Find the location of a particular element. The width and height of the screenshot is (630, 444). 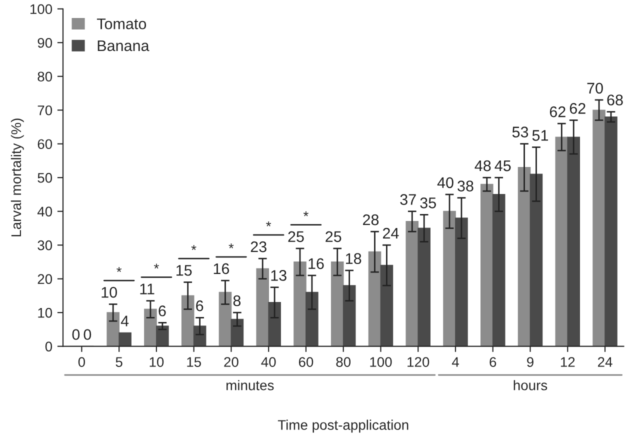

data-label: 23 is located at coordinates (258, 246).